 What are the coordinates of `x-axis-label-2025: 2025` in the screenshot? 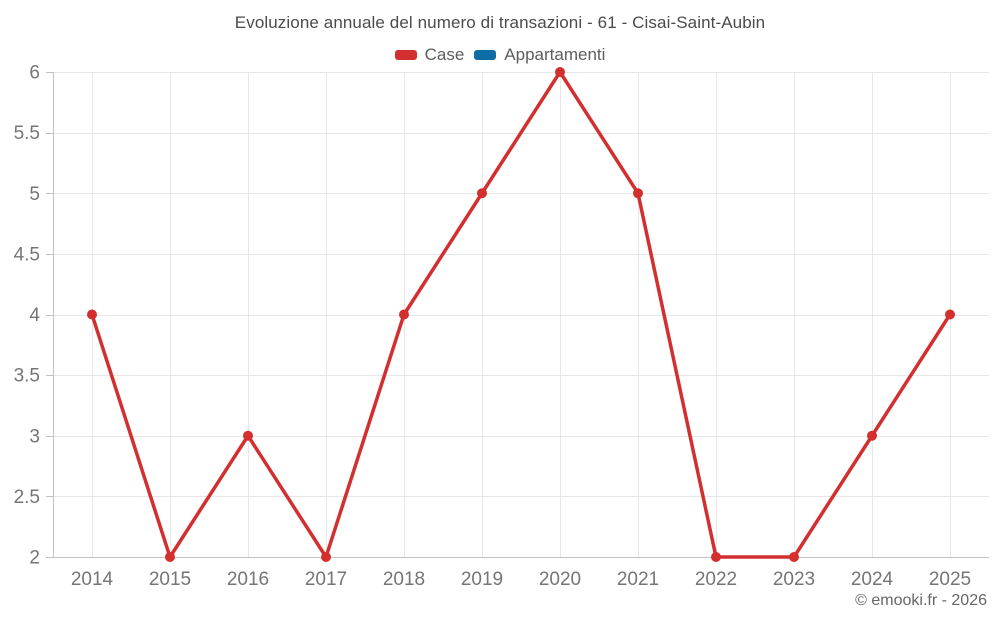 It's located at (950, 579).